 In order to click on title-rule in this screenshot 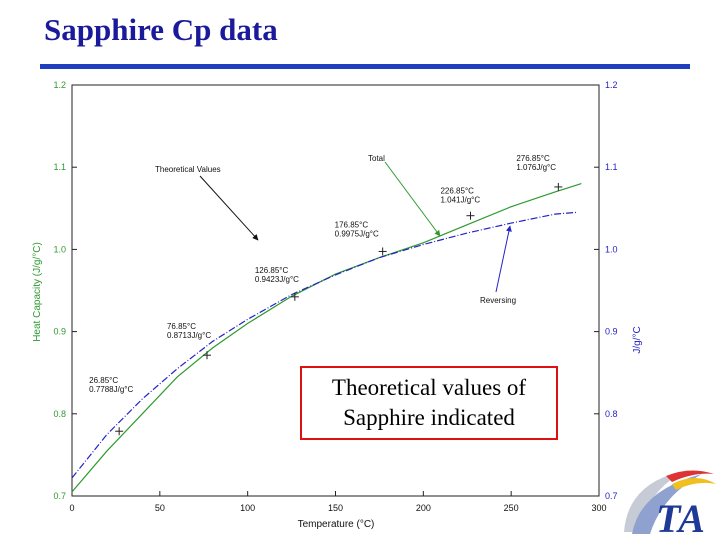, I will do `click(365, 66)`.